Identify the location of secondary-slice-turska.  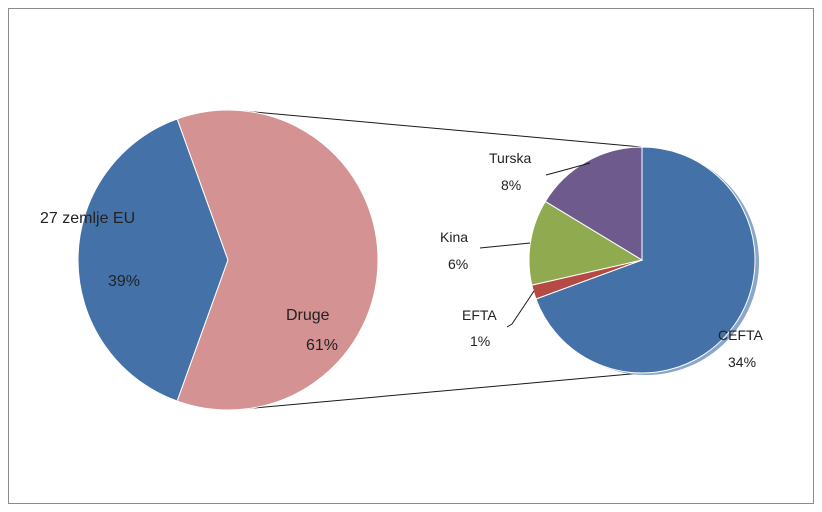
(593, 203).